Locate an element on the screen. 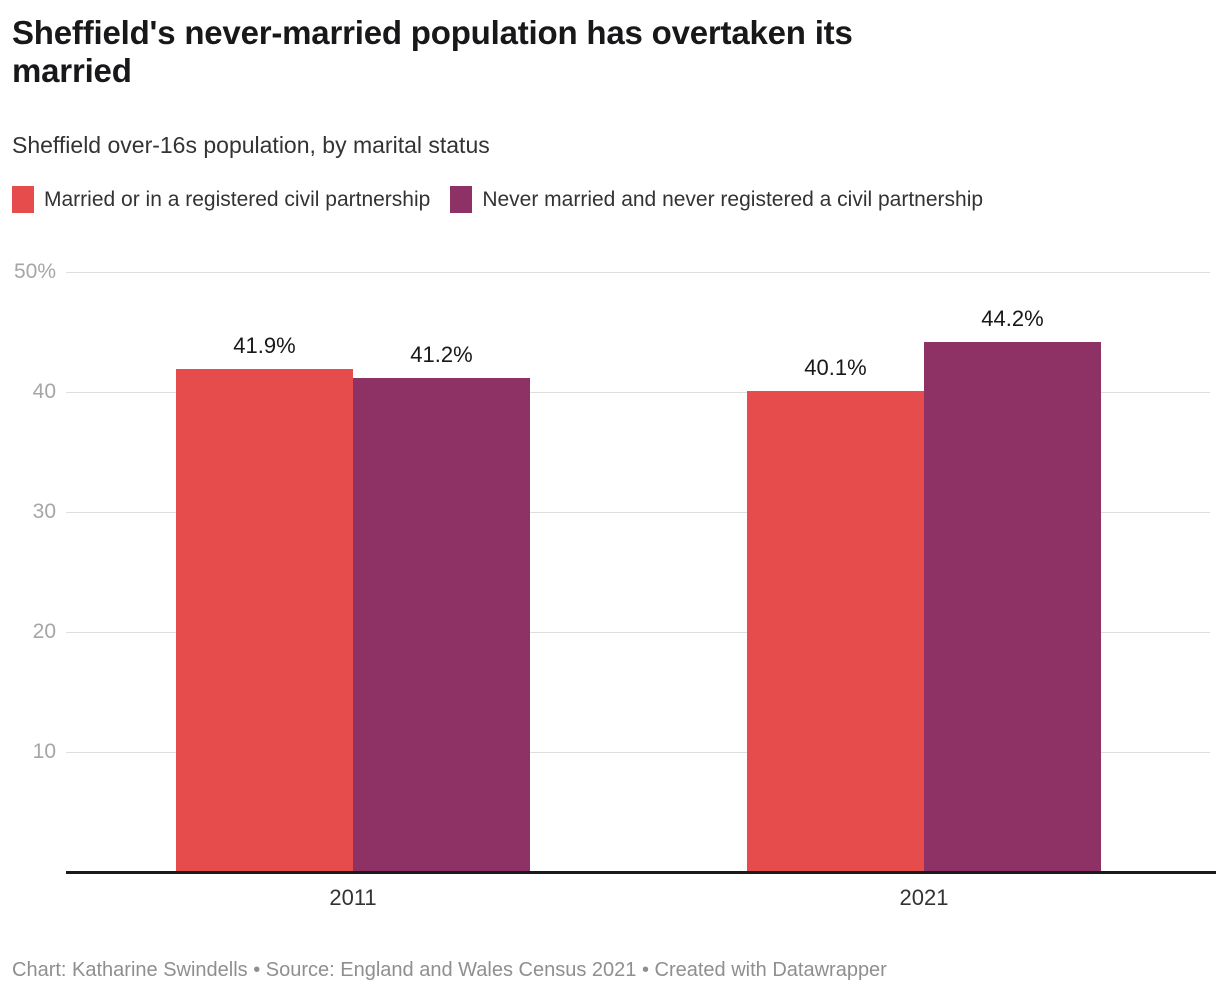  page-title-line2: married is located at coordinates (72, 70).